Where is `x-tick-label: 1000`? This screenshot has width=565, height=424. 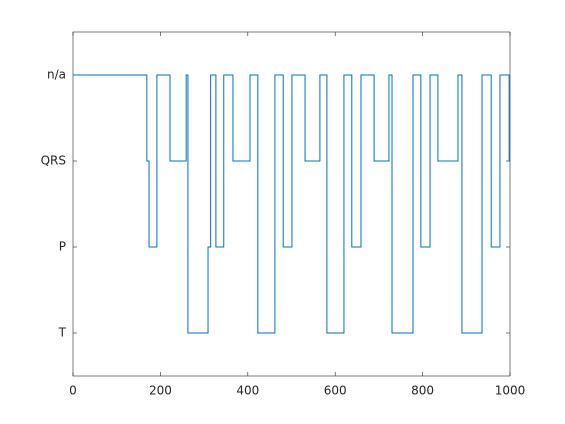 x-tick-label: 1000 is located at coordinates (510, 391).